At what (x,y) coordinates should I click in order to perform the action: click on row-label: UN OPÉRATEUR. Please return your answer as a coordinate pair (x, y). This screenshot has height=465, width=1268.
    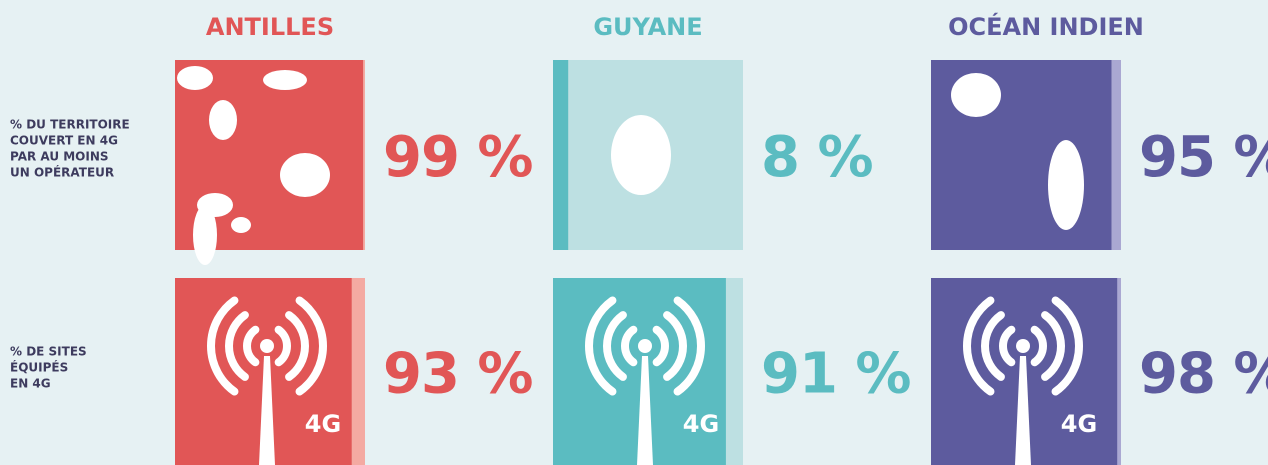
    Looking at the image, I should click on (62, 172).